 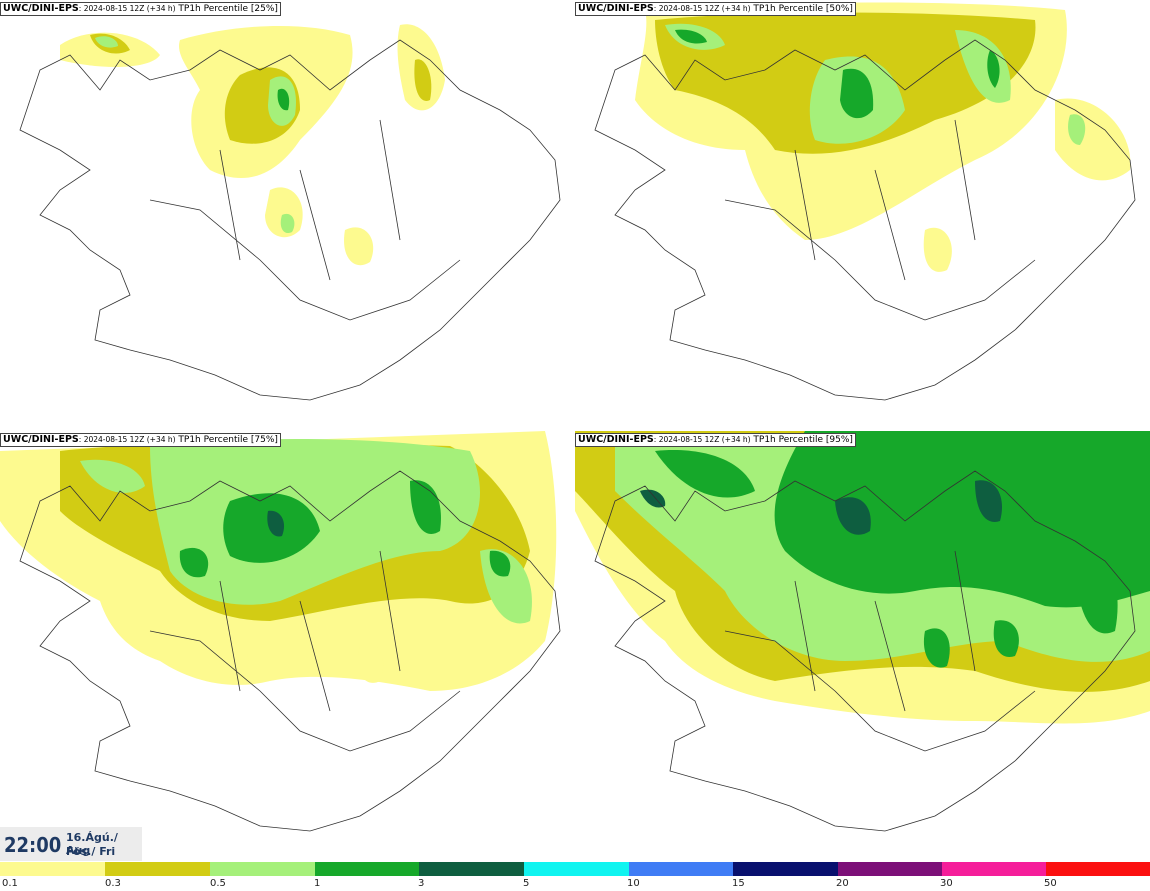 What do you see at coordinates (91, 851) in the screenshot?
I see `valid-weekday: Fös./ Fri` at bounding box center [91, 851].